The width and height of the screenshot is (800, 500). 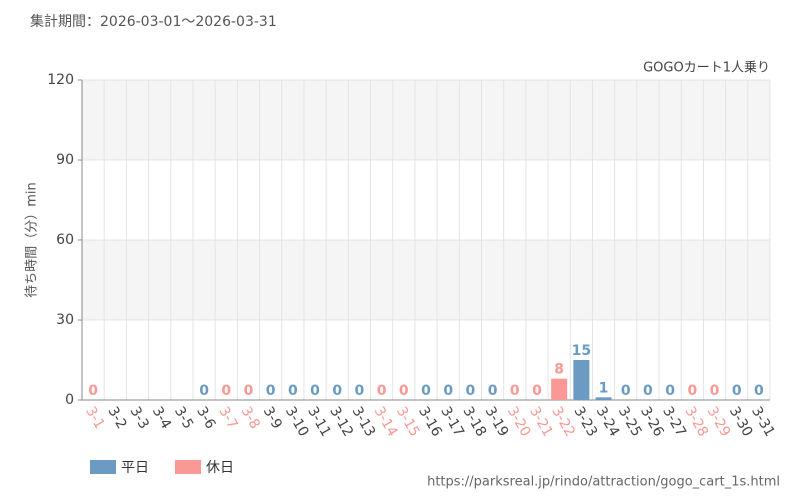 What do you see at coordinates (69, 400) in the screenshot?
I see `y-tick-label: 0` at bounding box center [69, 400].